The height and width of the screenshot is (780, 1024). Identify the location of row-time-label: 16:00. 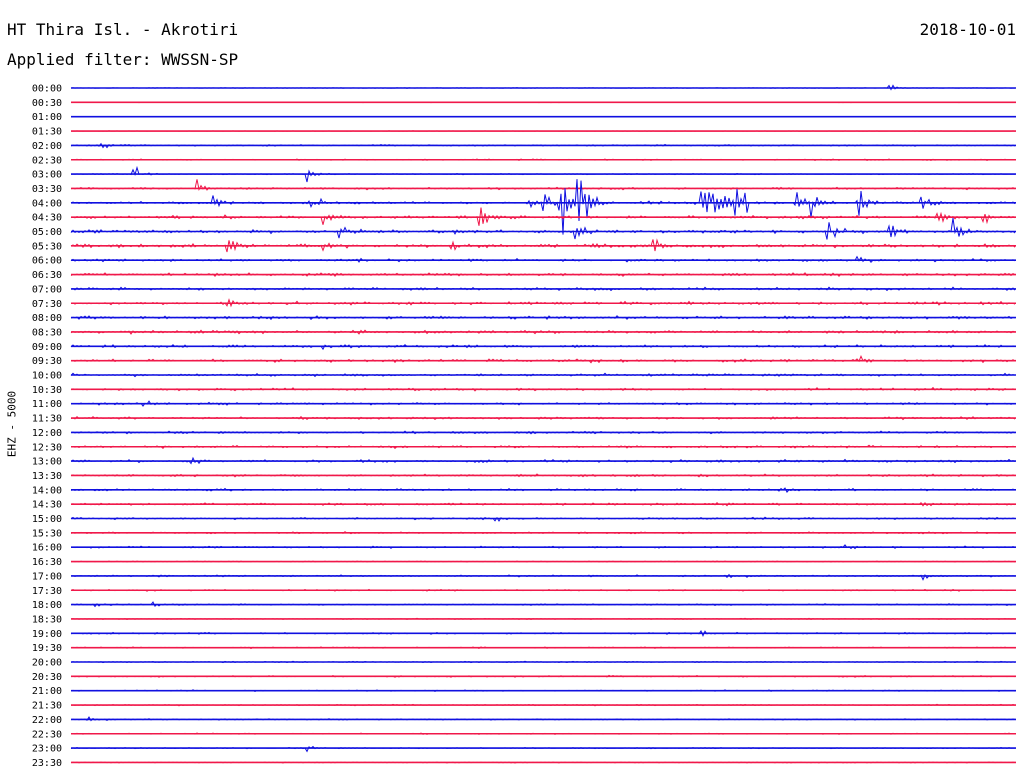
(47, 548).